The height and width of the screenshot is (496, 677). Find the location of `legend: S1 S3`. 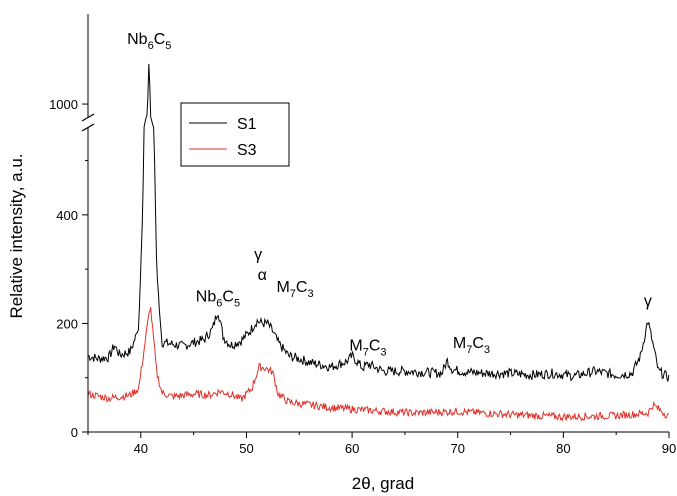

legend: S1 S3 is located at coordinates (235, 134).